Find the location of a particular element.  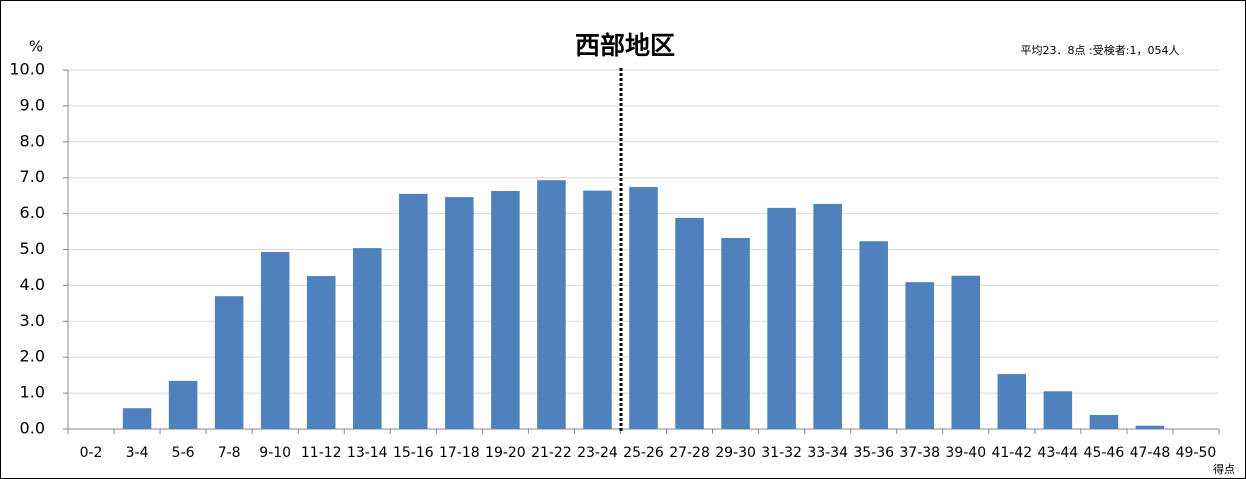

x-tick-label: 43-44 is located at coordinates (1058, 453).